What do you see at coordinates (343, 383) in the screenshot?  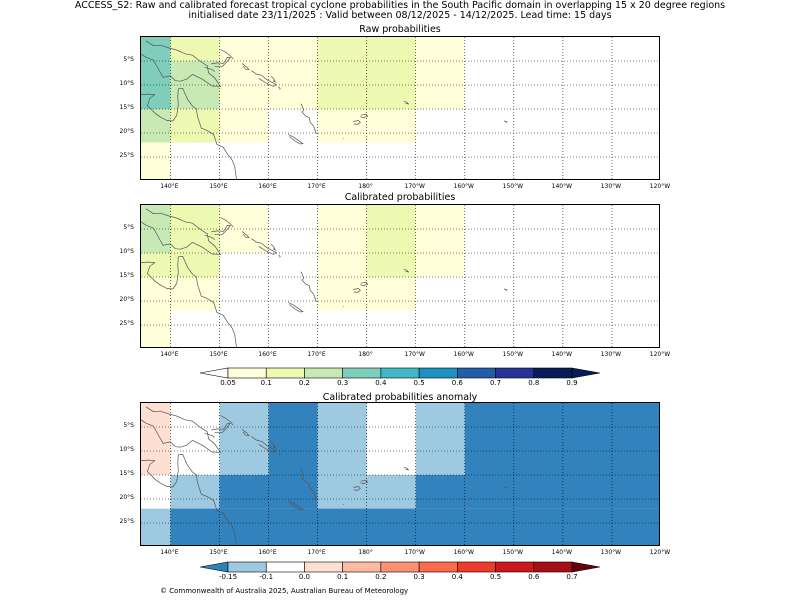 I see `colorbar-tick-label: 0.3` at bounding box center [343, 383].